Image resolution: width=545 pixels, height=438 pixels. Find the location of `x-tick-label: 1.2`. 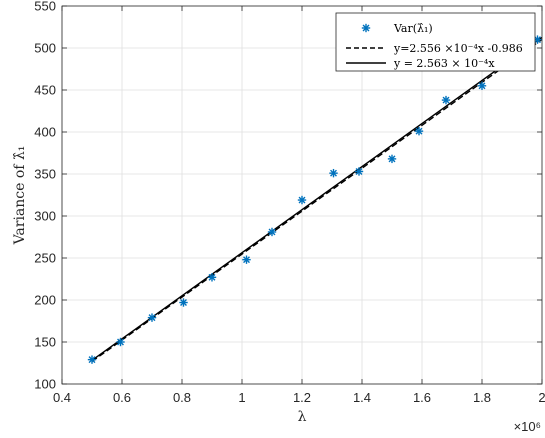

x-tick-label: 1.2 is located at coordinates (302, 397).